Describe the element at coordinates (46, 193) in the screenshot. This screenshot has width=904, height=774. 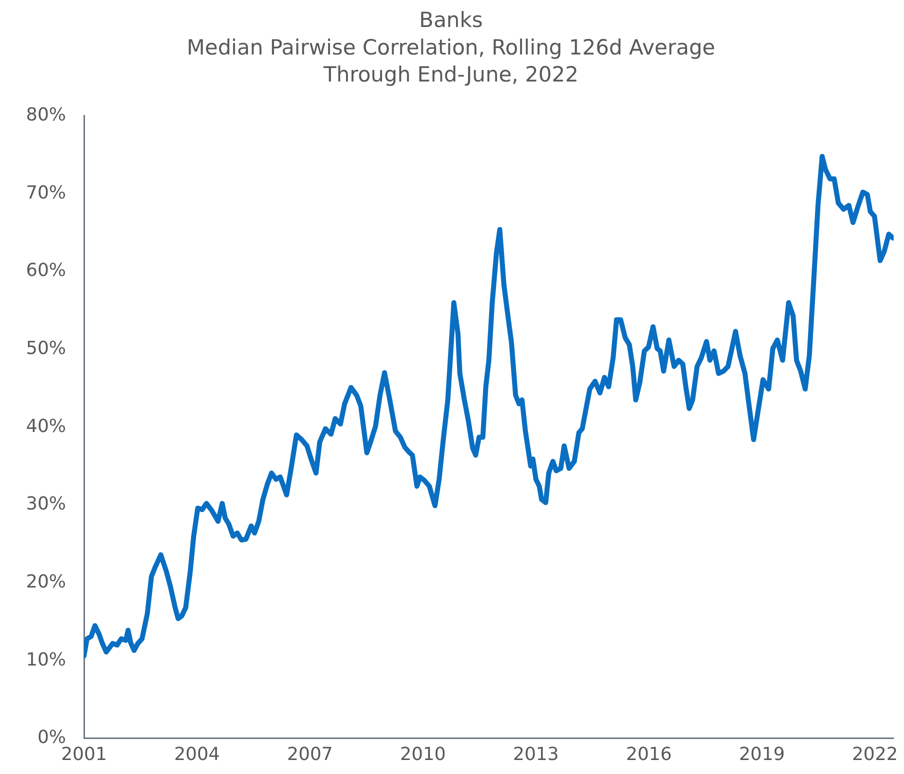
I see `y-tick-label: 70%` at that location.